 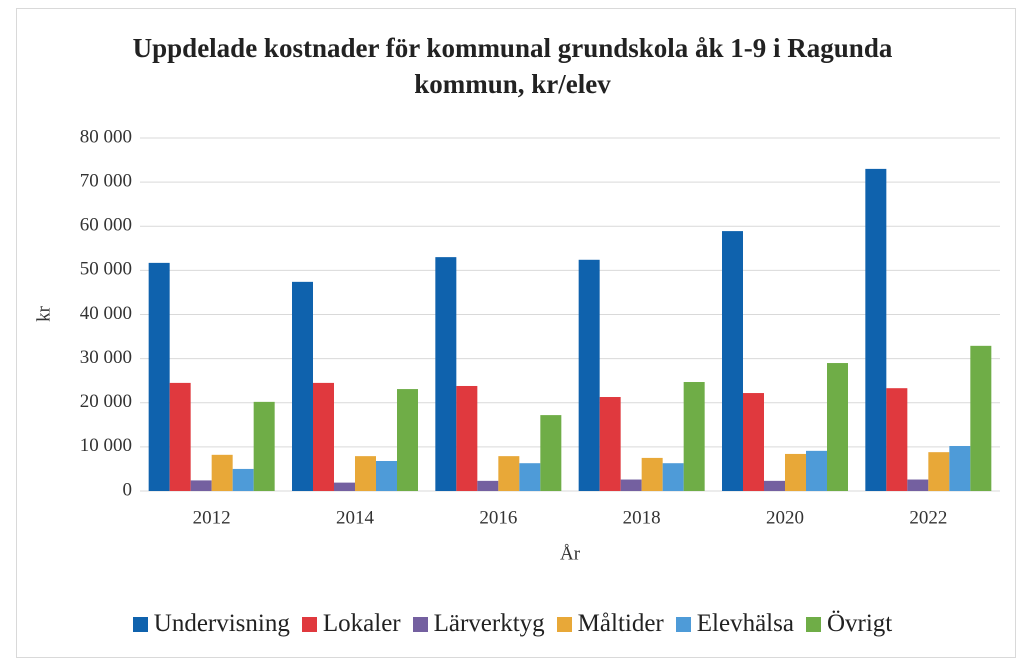 I want to click on y-axis-title: kr, so click(x=43, y=313).